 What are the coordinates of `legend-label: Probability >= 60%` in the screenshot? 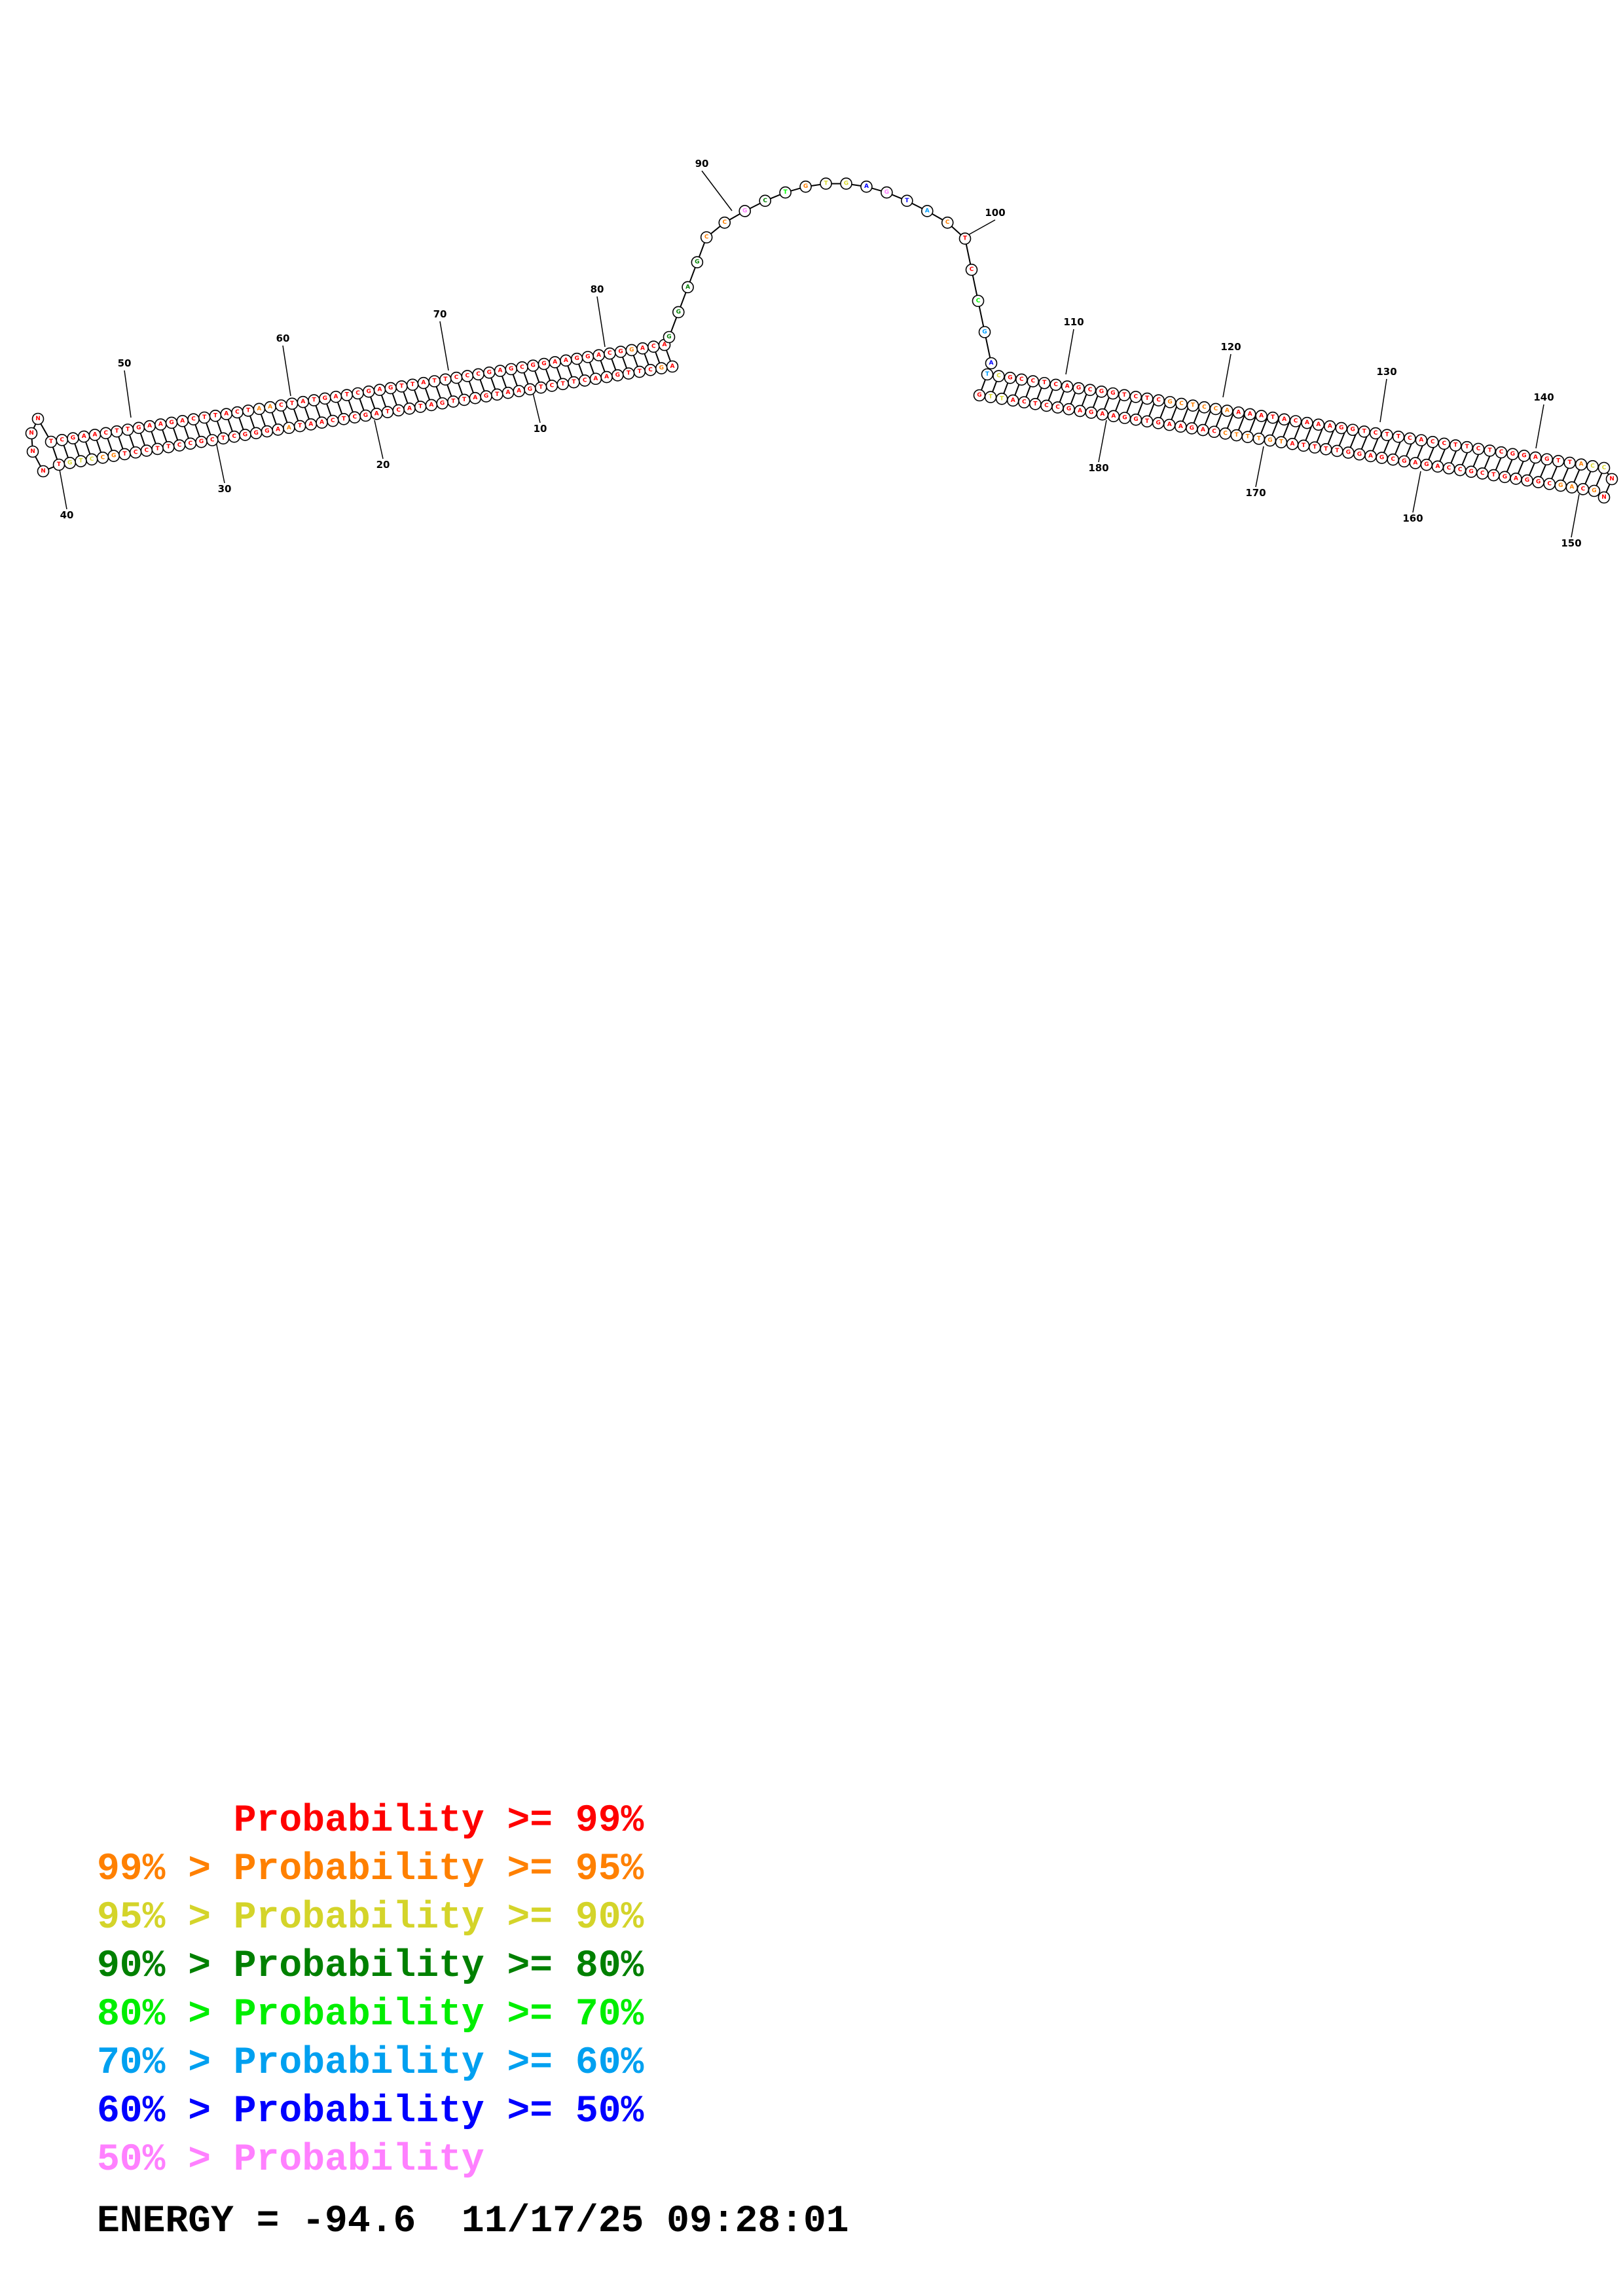 It's located at (438, 2063).